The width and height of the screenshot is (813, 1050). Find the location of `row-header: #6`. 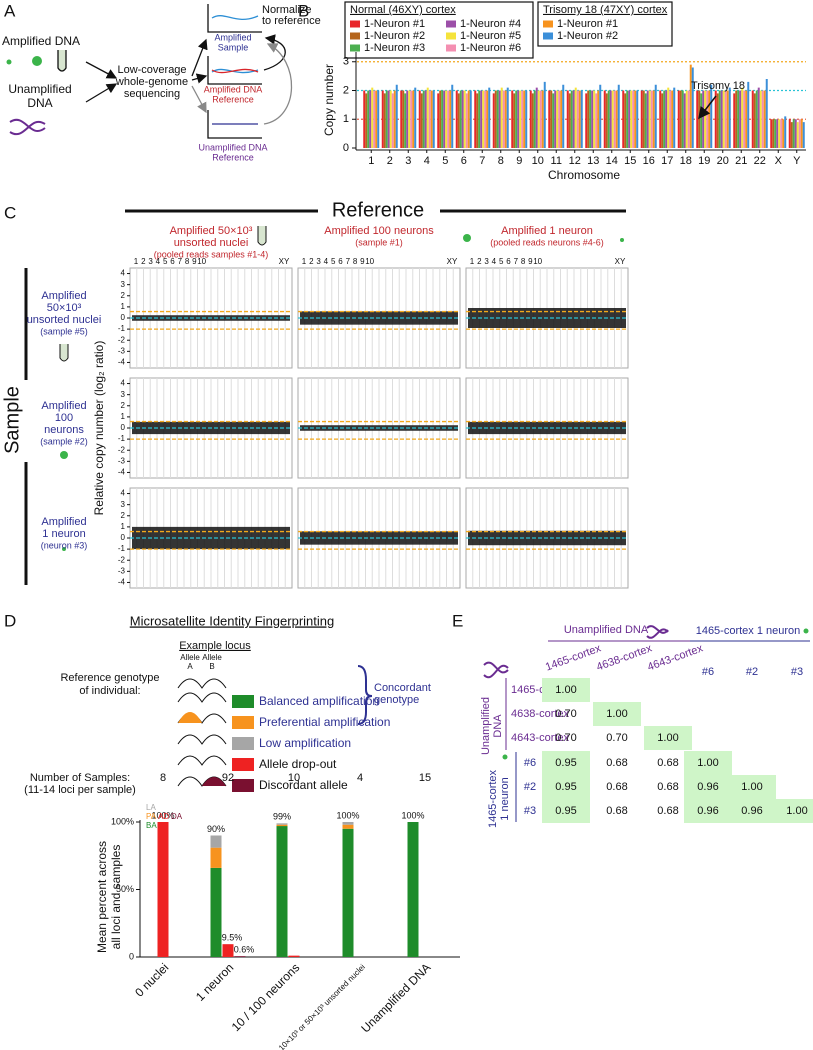

row-header: #6 is located at coordinates (530, 763).